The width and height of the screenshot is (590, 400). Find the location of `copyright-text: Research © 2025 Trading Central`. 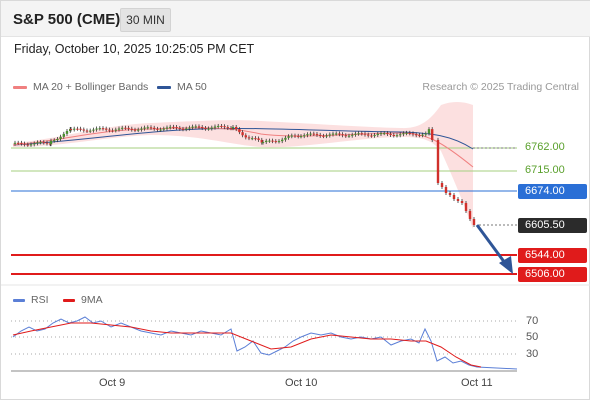

copyright-text: Research © 2025 Trading Central is located at coordinates (500, 87).